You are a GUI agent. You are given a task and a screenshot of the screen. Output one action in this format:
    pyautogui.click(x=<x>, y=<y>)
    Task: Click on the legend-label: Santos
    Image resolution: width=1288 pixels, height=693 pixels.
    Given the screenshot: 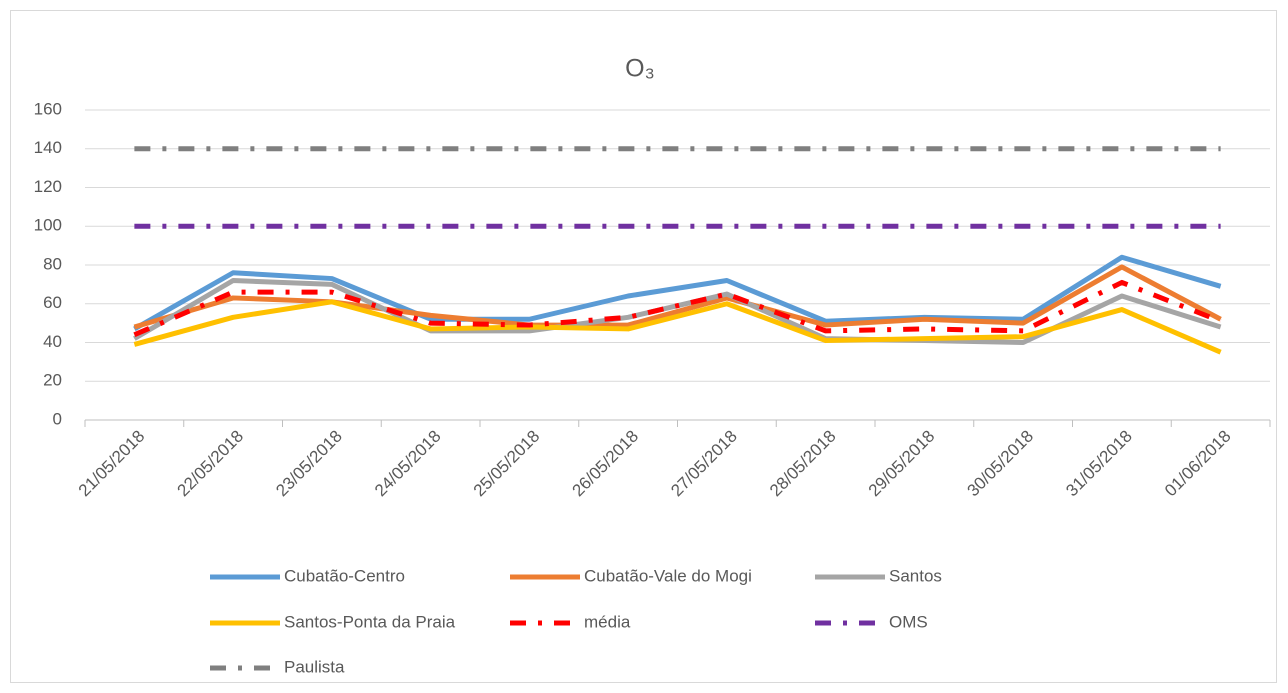 What is the action you would take?
    pyautogui.click(x=915, y=575)
    